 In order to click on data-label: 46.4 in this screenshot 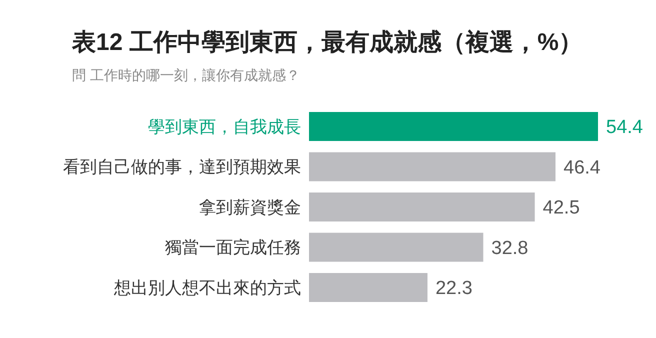, I will do `click(582, 167)`.